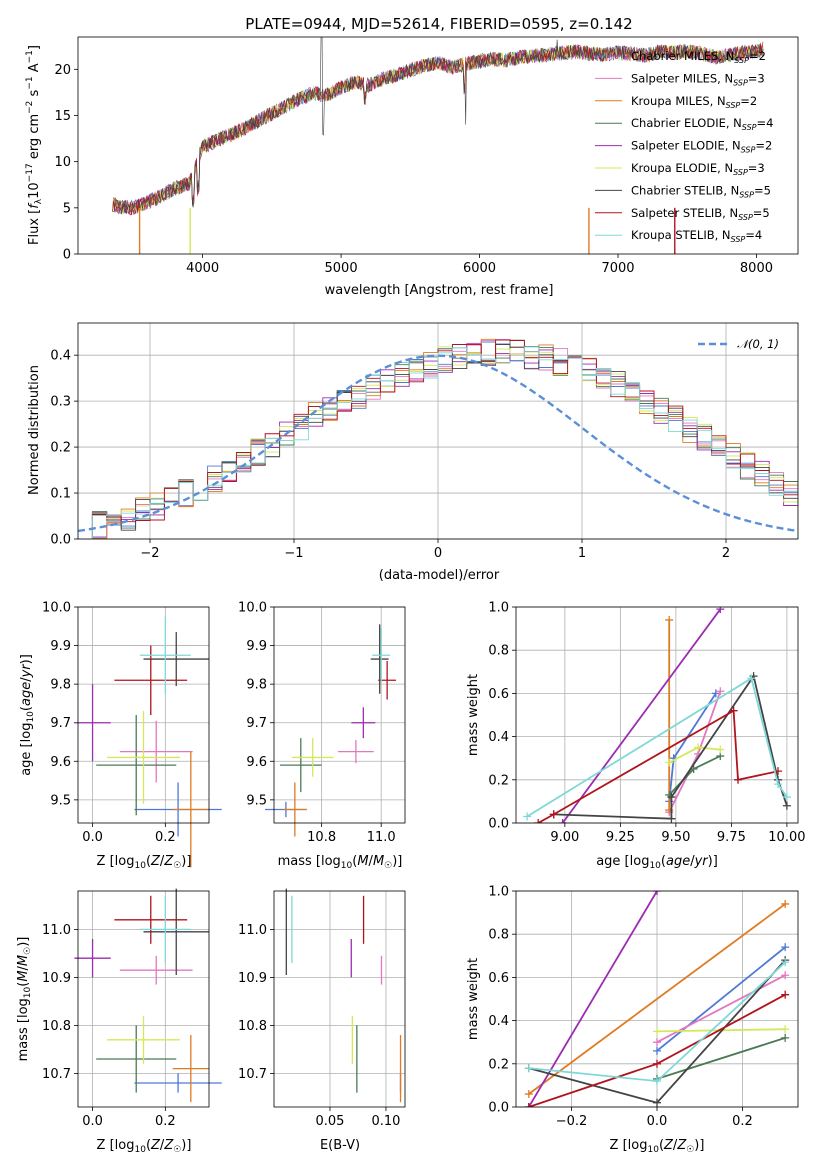 This screenshot has height=1170, width=819. Describe the element at coordinates (34, 145) in the screenshot. I see `spectrum-ylabel: Flux [fλ10−17 erg cm−2 s−1 A−1]` at that location.